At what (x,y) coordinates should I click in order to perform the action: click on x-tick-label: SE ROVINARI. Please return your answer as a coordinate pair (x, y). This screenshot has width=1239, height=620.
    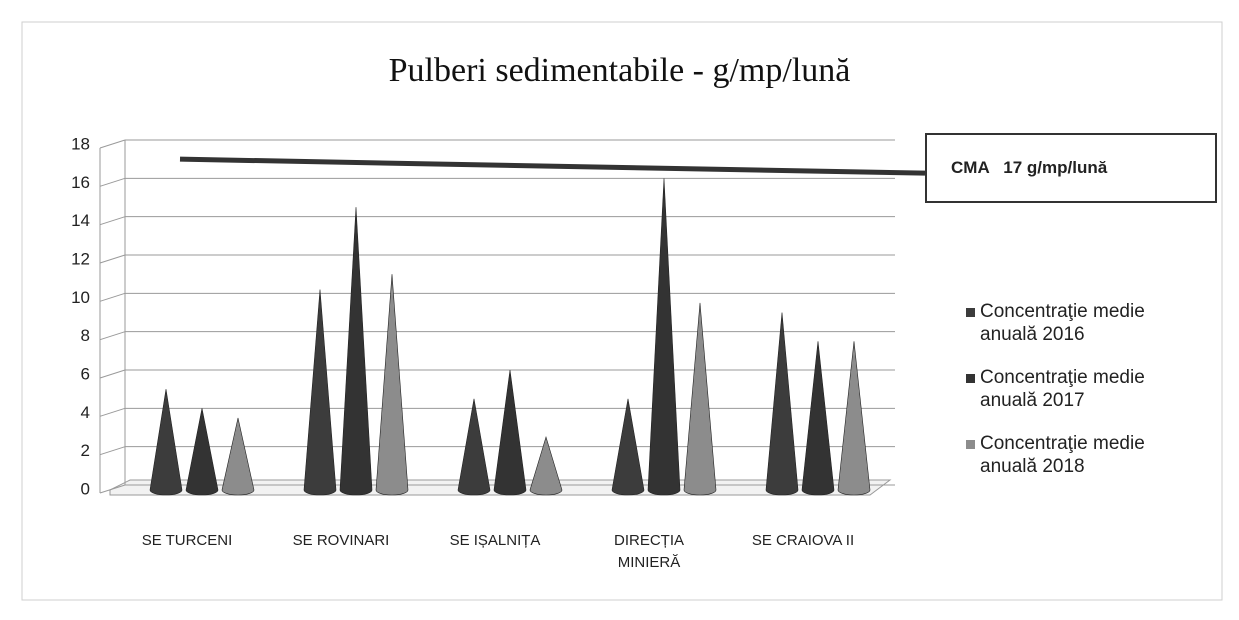
    Looking at the image, I should click on (341, 540).